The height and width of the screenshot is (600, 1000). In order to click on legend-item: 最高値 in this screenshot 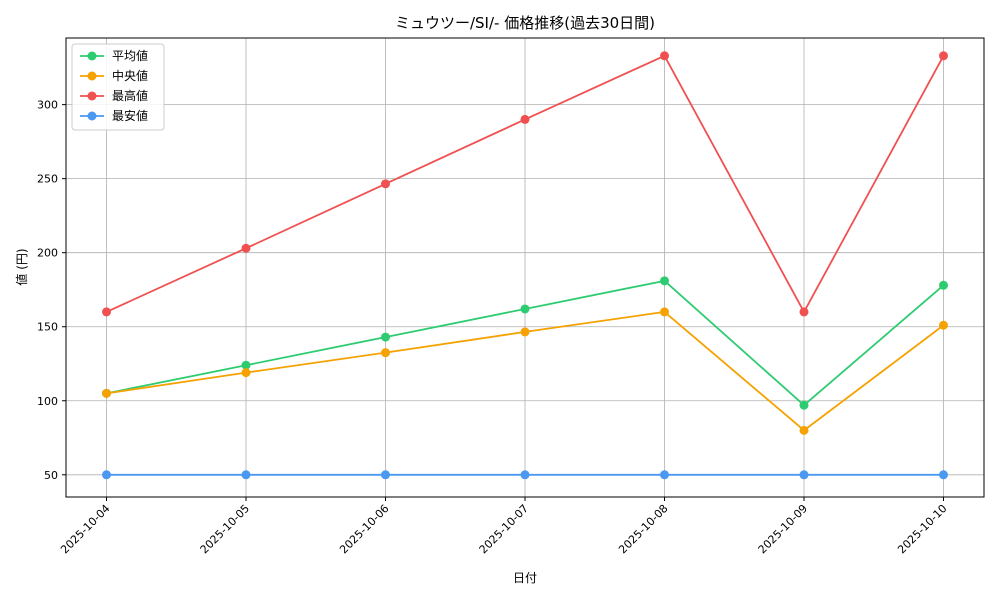, I will do `click(114, 95)`.